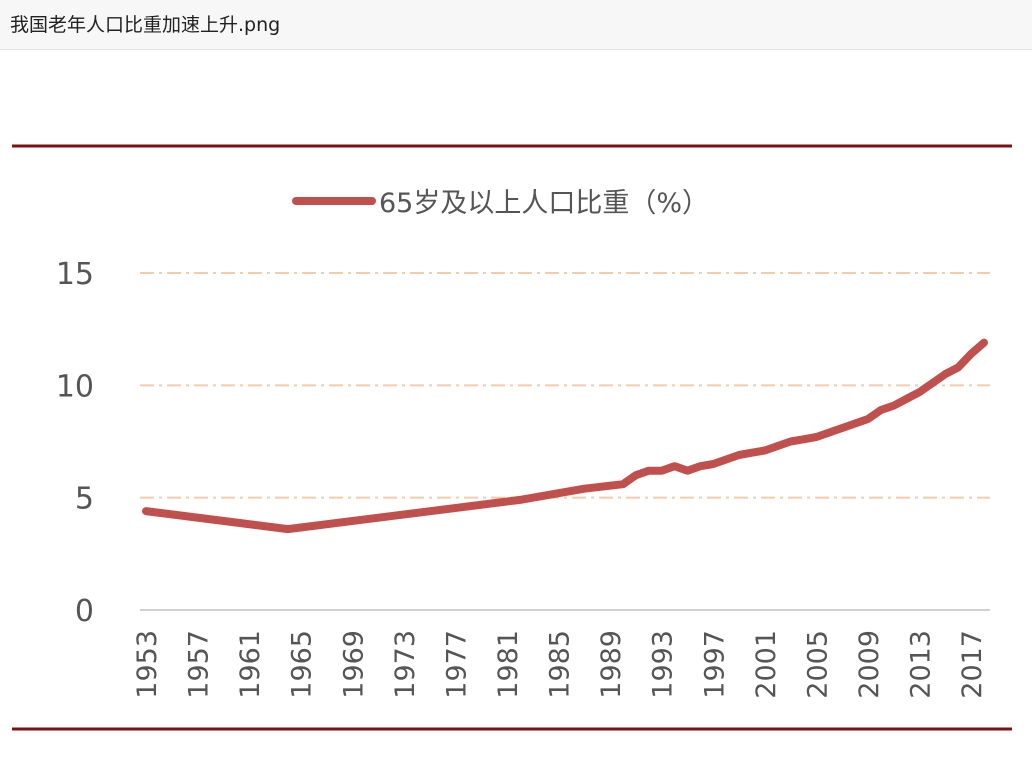  What do you see at coordinates (75, 443) in the screenshot?
I see `y-axis-ticks: 0 5 10 15` at bounding box center [75, 443].